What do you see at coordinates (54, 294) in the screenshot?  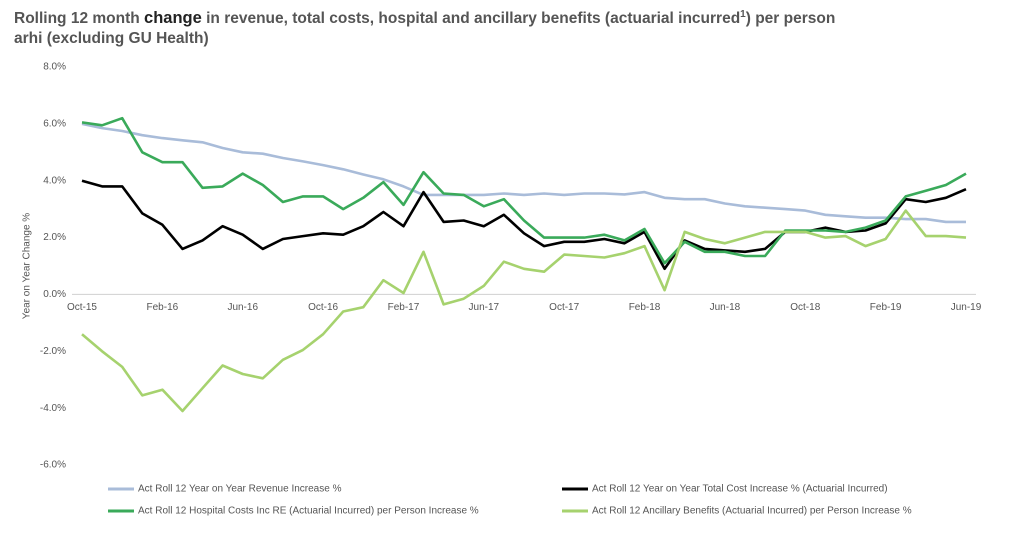 I see `y-tick-label: 0.0%` at bounding box center [54, 294].